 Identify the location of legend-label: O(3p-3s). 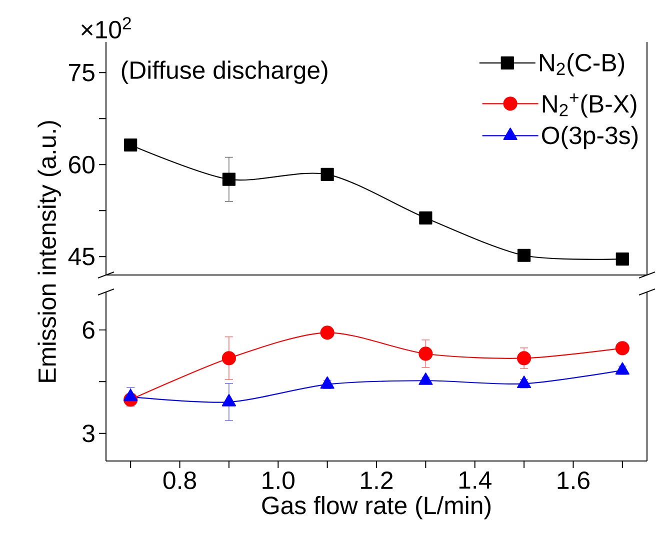
(590, 138).